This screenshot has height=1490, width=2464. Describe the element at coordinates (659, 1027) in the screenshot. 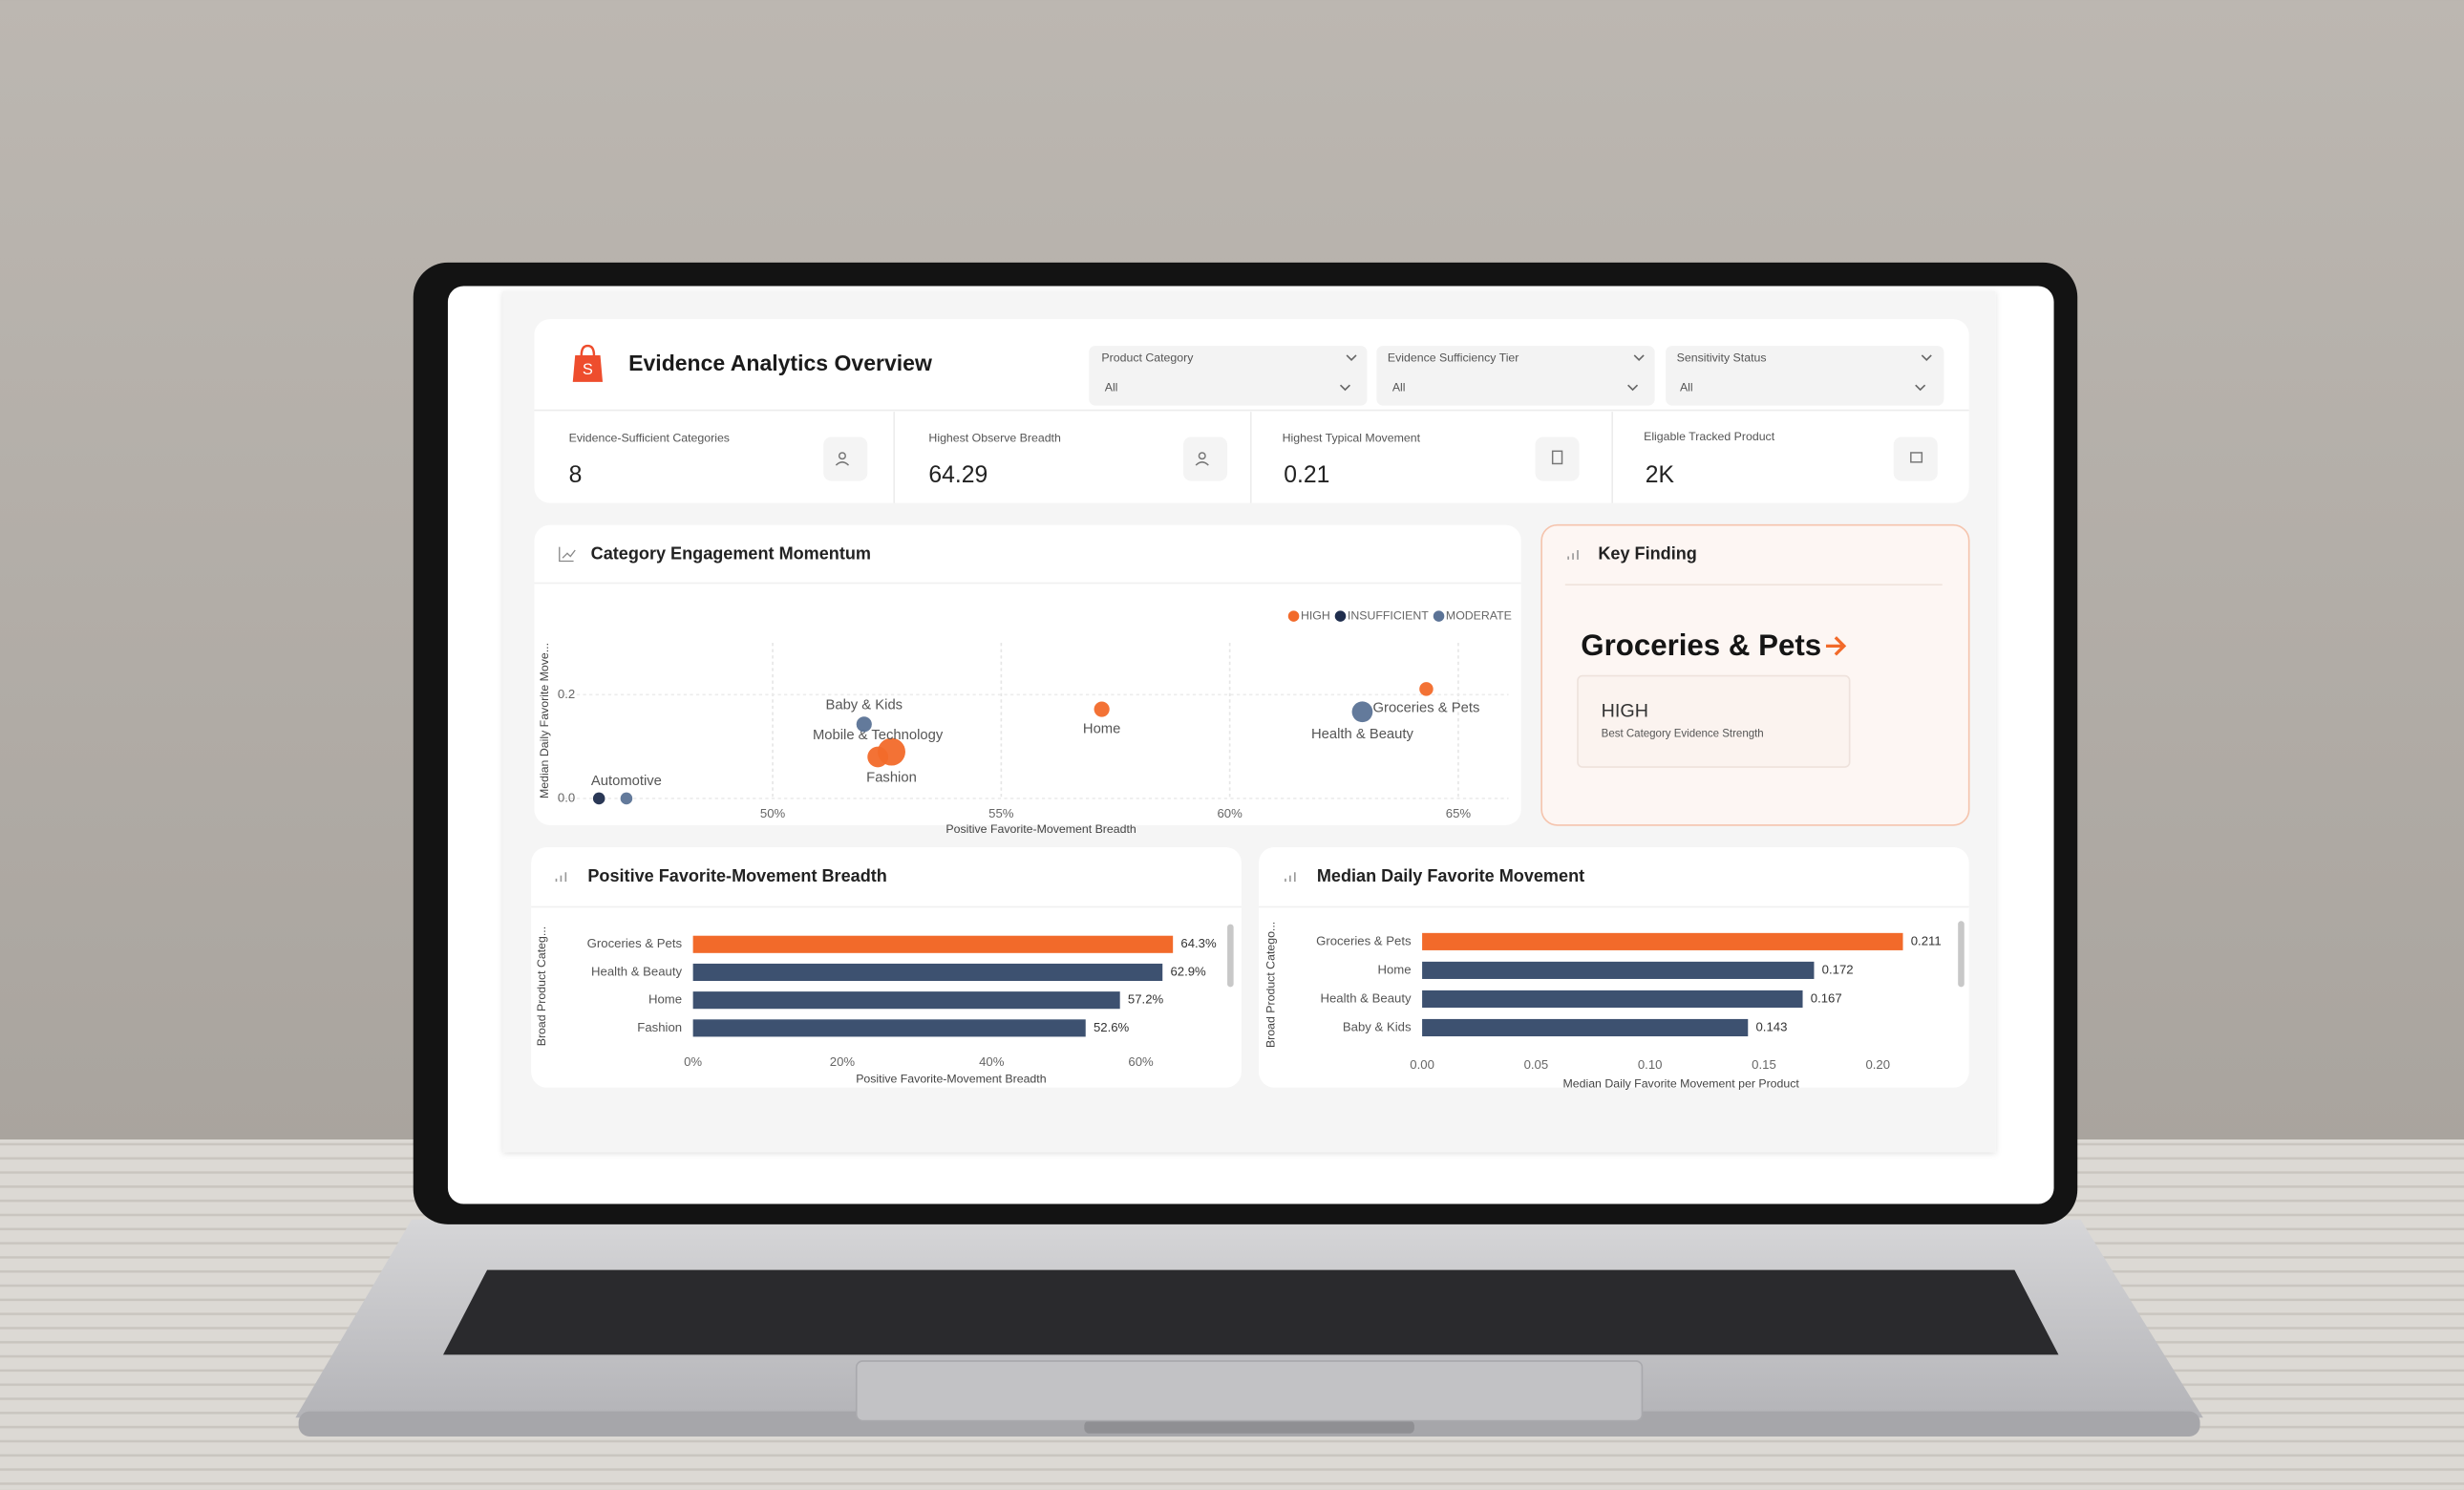

I see `category-label: Fashion` at that location.